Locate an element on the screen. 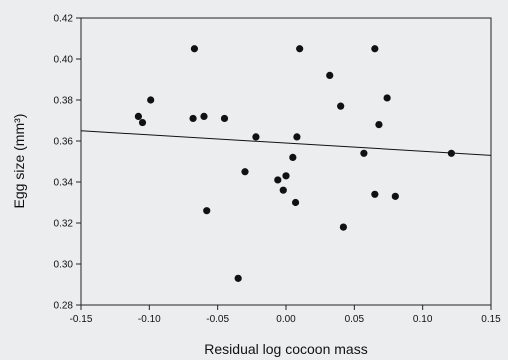 This screenshot has width=508, height=360. x-tick-label: -0.05 is located at coordinates (217, 319).